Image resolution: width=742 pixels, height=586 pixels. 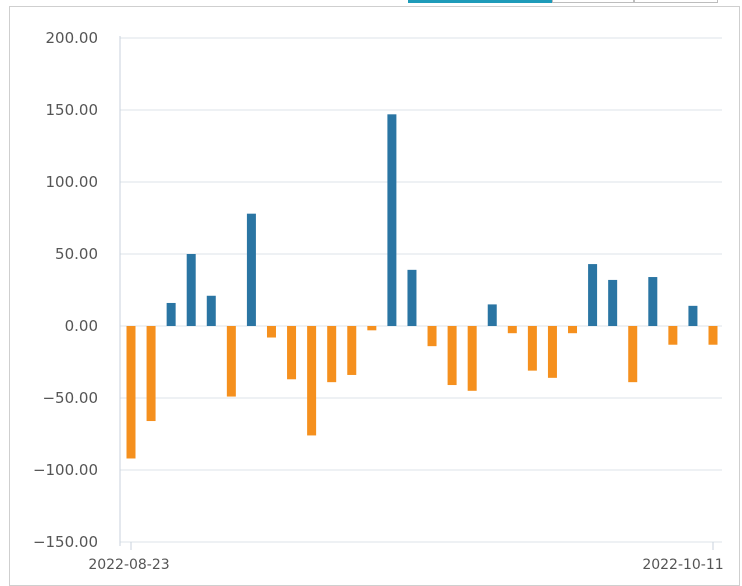 I want to click on y-tick-label: 150.00, so click(x=72, y=110).